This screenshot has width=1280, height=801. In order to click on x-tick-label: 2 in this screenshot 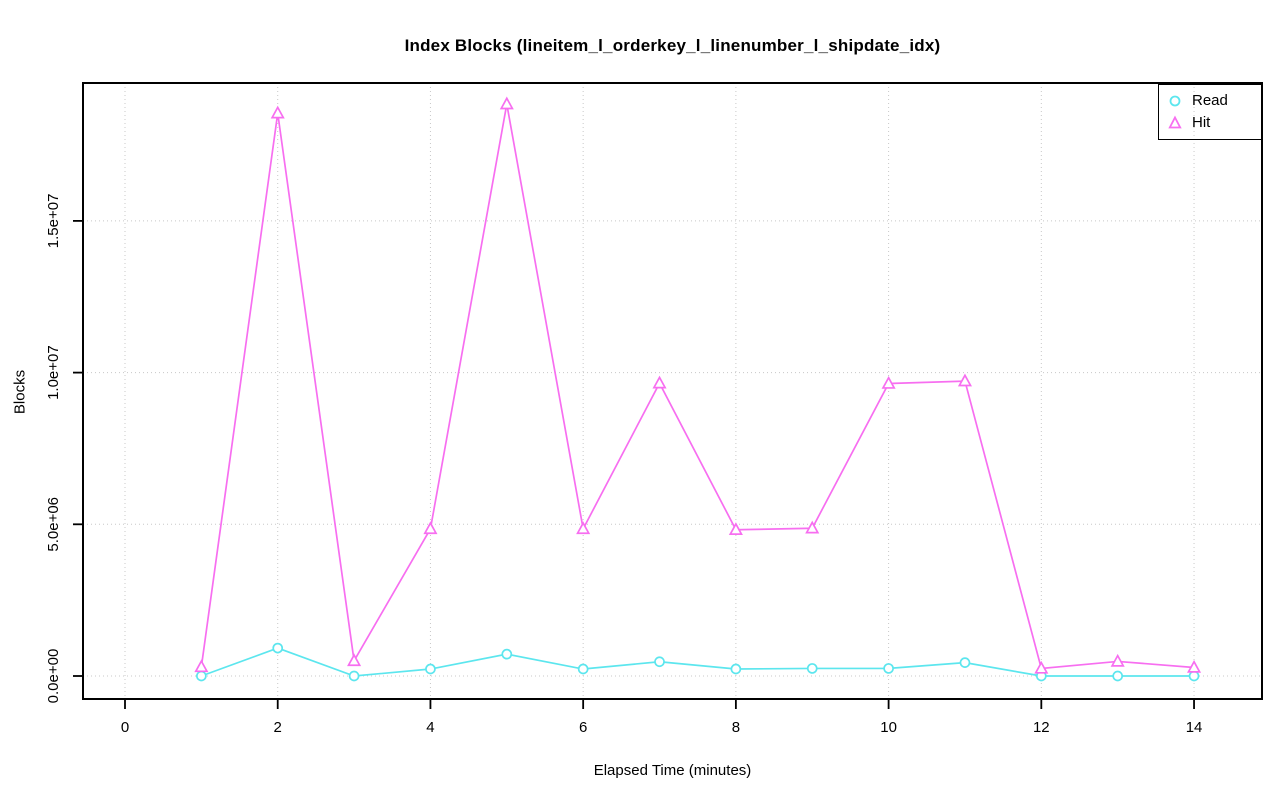, I will do `click(278, 727)`.